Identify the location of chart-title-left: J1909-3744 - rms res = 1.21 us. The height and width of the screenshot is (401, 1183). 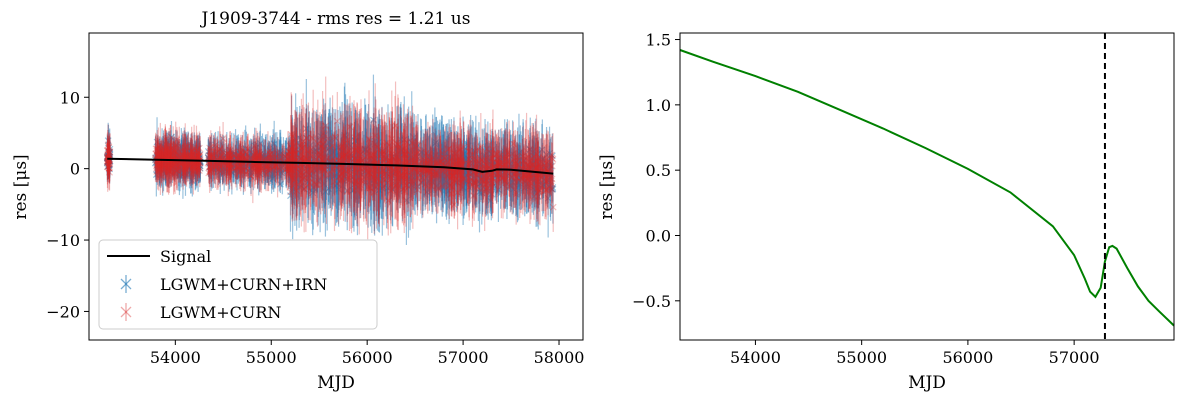
(335, 19).